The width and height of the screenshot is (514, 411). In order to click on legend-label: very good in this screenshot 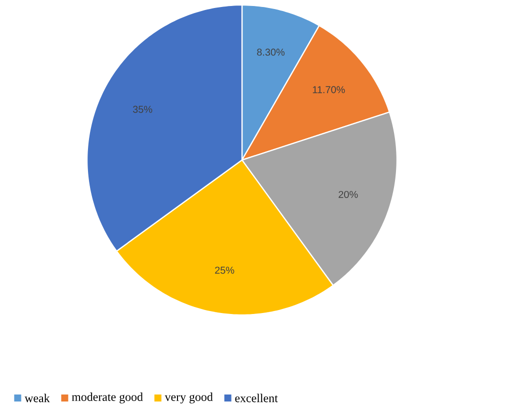, I will do `click(188, 398)`.